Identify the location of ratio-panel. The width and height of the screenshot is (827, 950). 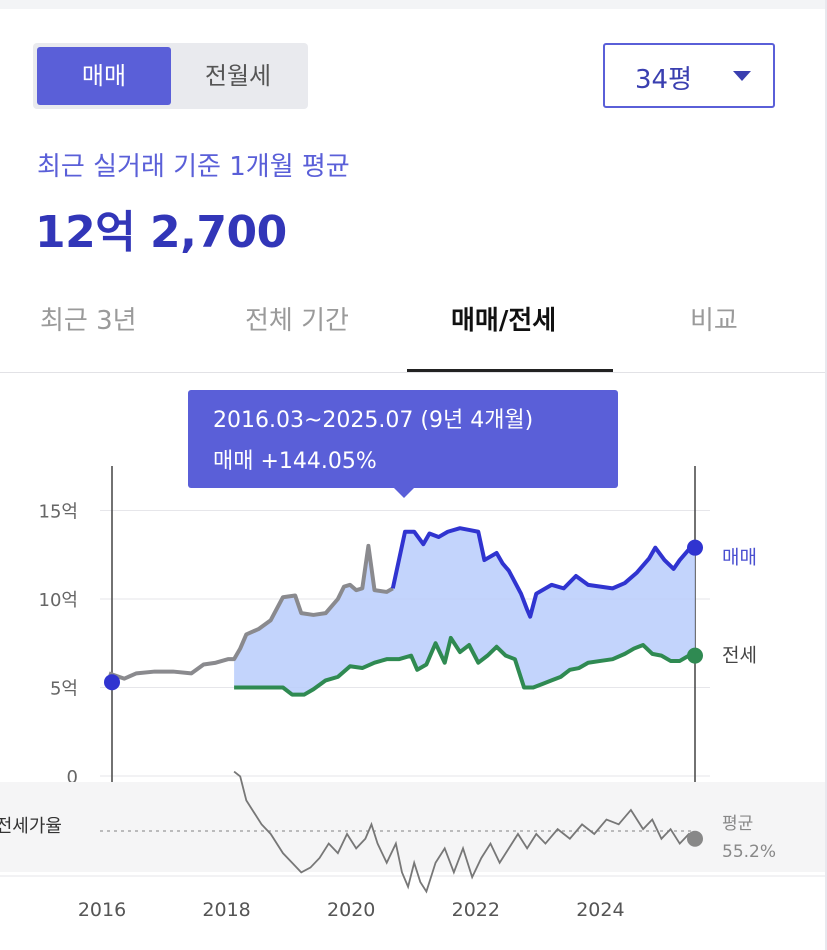
(412, 827).